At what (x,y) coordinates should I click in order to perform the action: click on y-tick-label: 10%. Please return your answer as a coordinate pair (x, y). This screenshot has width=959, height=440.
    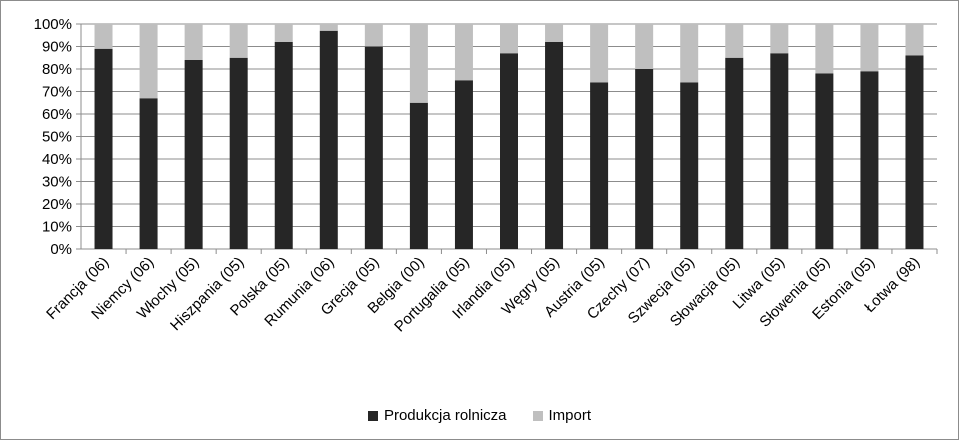
    Looking at the image, I should click on (57, 227).